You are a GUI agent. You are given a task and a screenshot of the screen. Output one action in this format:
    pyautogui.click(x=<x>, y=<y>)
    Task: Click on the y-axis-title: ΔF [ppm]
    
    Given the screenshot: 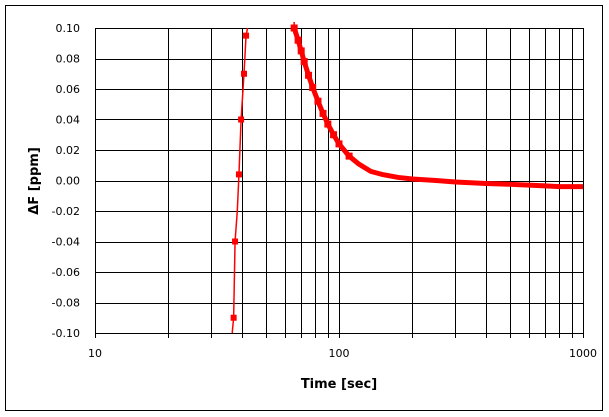 What is the action you would take?
    pyautogui.click(x=34, y=181)
    